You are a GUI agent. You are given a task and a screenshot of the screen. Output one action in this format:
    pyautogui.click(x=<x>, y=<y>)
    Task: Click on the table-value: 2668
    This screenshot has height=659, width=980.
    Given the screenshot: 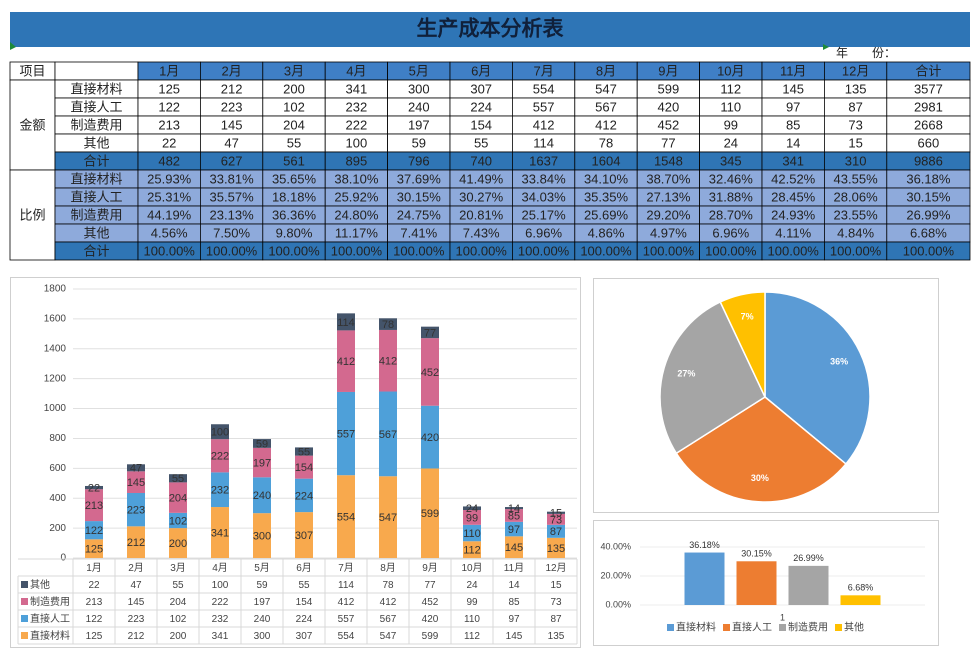 What is the action you would take?
    pyautogui.click(x=928, y=124)
    